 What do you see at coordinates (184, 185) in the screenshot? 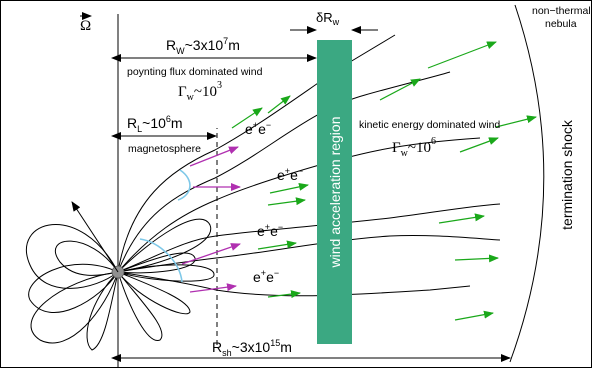
I see `cyan-arc-upper` at bounding box center [184, 185].